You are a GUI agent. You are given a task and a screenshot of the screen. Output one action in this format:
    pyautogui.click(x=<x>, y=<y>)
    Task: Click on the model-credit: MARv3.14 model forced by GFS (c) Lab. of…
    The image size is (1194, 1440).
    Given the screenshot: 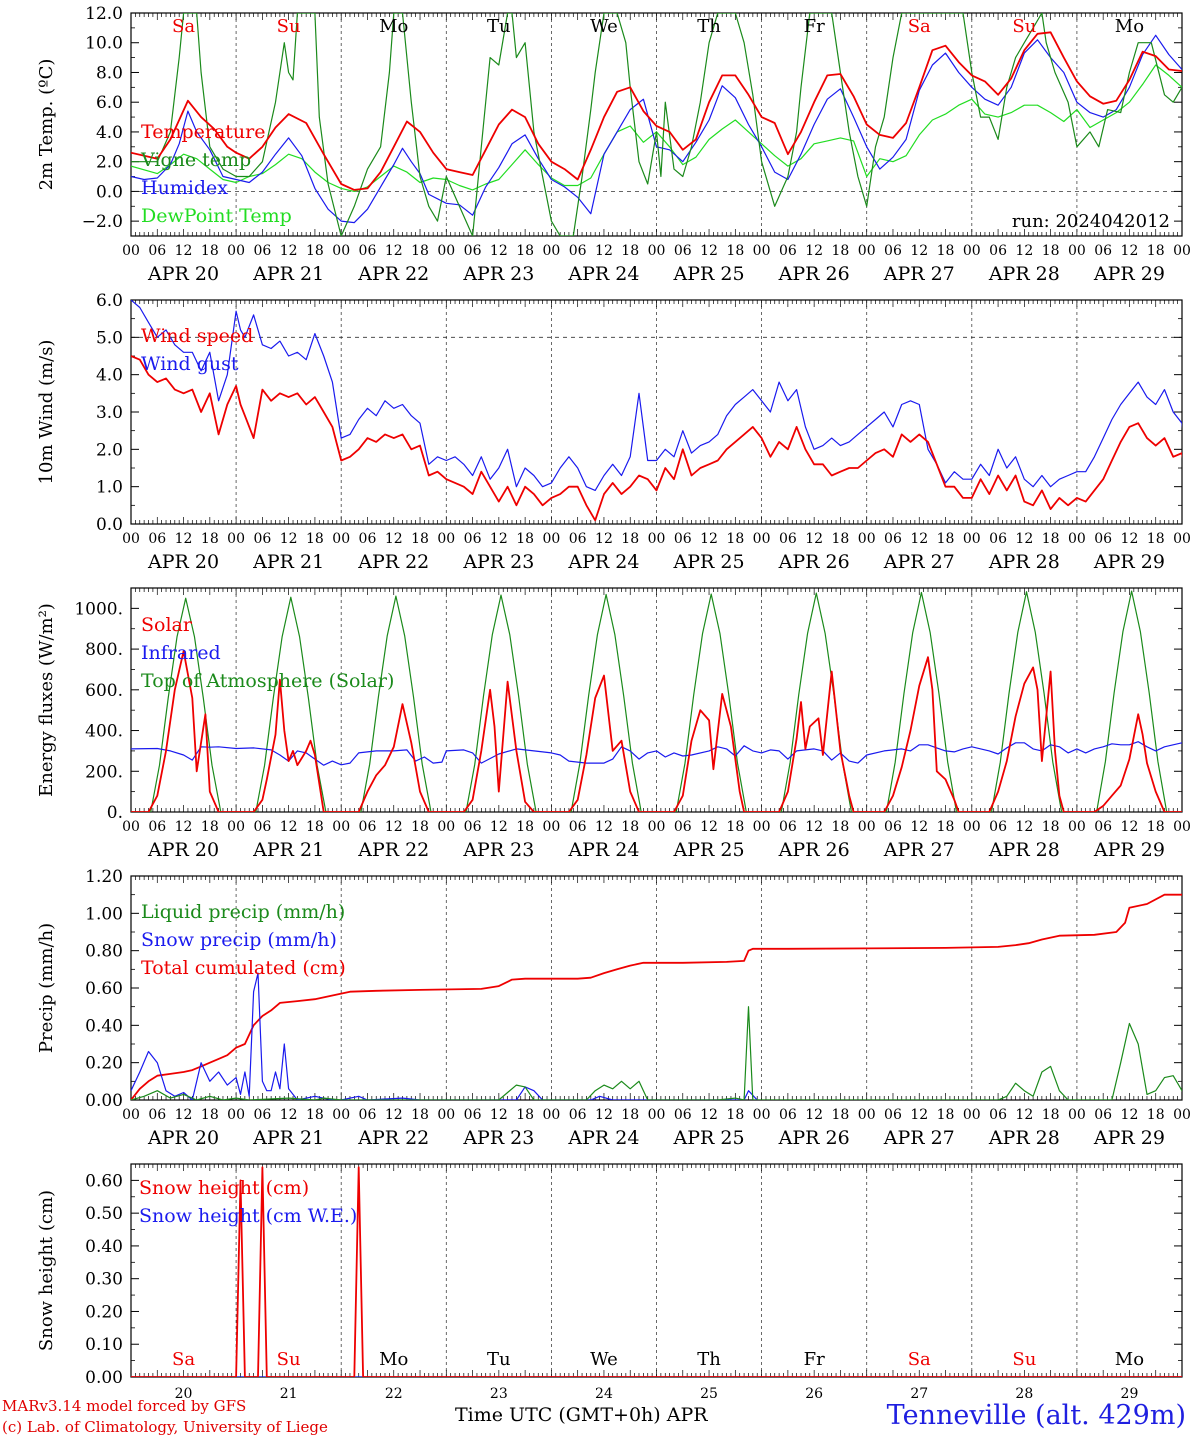 What is the action you would take?
    pyautogui.click(x=165, y=1417)
    